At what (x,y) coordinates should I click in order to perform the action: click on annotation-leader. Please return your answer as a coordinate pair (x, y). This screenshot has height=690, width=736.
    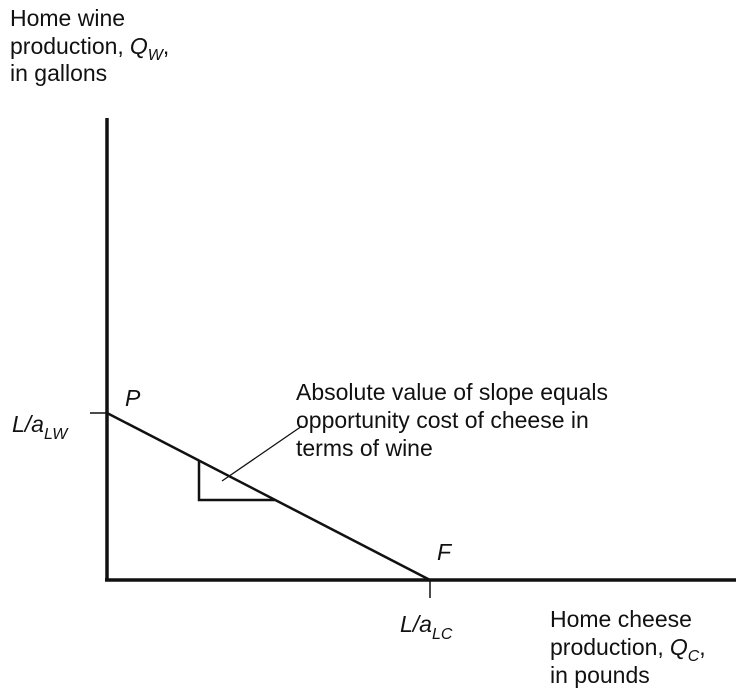
    Looking at the image, I should click on (262, 453).